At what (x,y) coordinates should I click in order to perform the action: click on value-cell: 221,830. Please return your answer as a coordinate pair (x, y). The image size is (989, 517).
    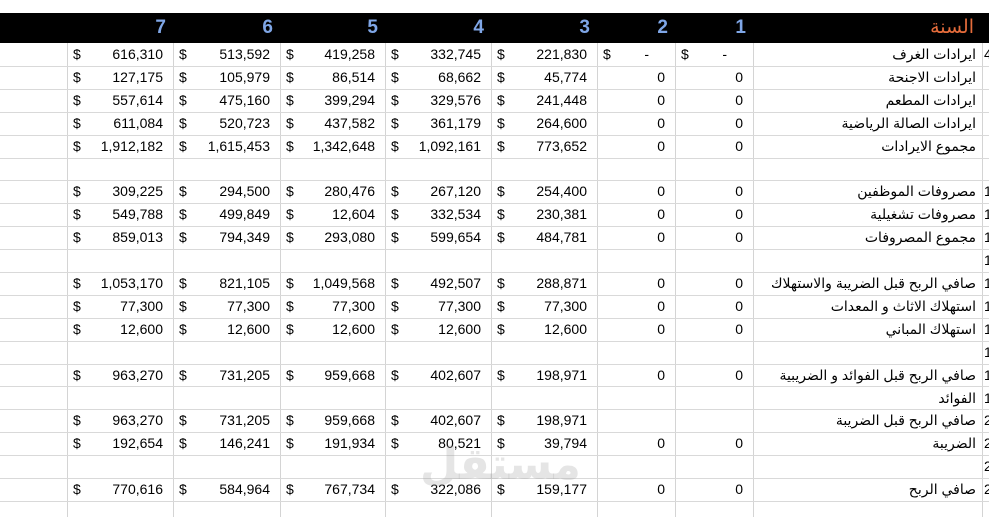
    Looking at the image, I should click on (561, 54).